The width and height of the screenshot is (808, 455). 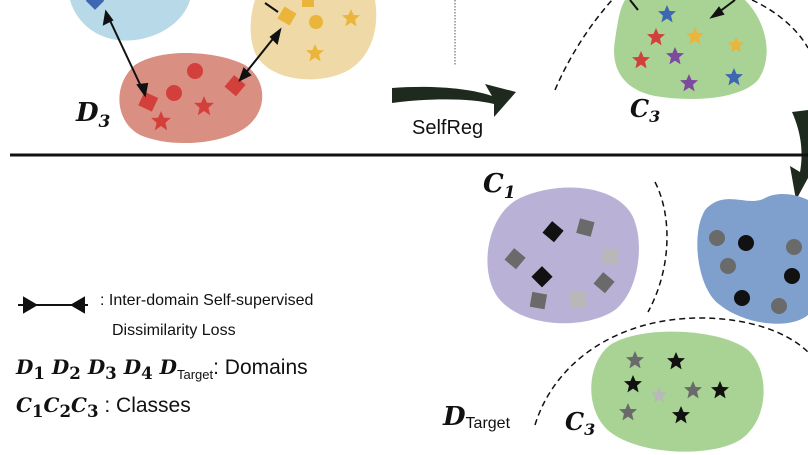 What do you see at coordinates (93, 115) in the screenshot?
I see `label-d3-top: D3` at bounding box center [93, 115].